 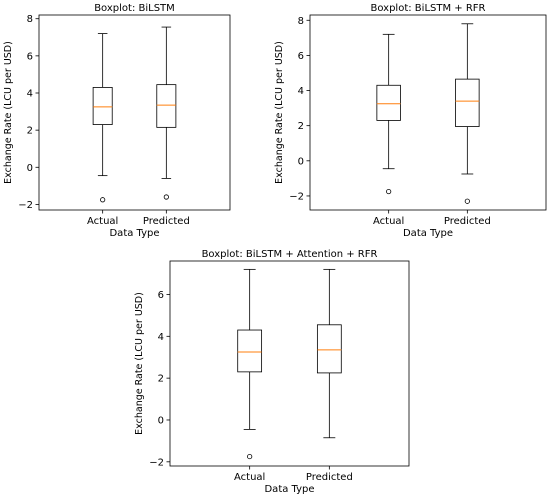 What do you see at coordinates (134, 8) in the screenshot?
I see `chart-title: Boxplot: BiLSTM` at bounding box center [134, 8].